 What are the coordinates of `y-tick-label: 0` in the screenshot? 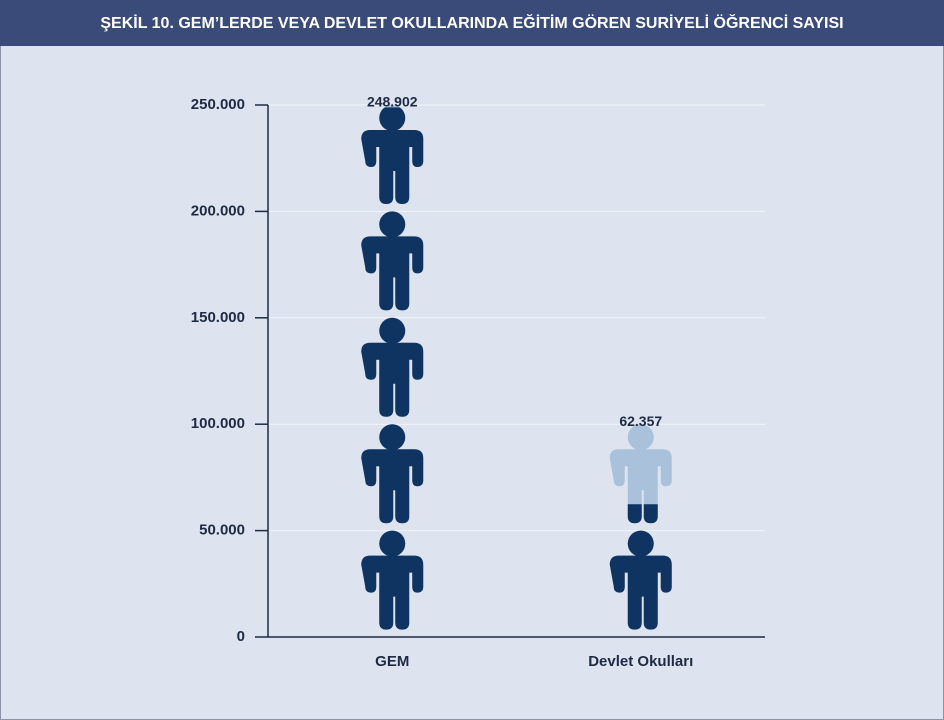 It's located at (241, 636).